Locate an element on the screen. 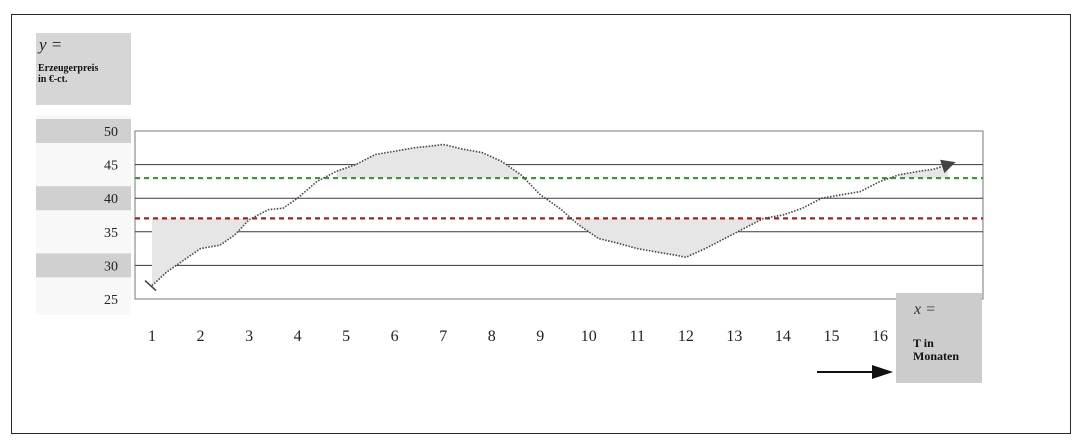 The image size is (1083, 444). x-tick-label: 12 is located at coordinates (686, 336).